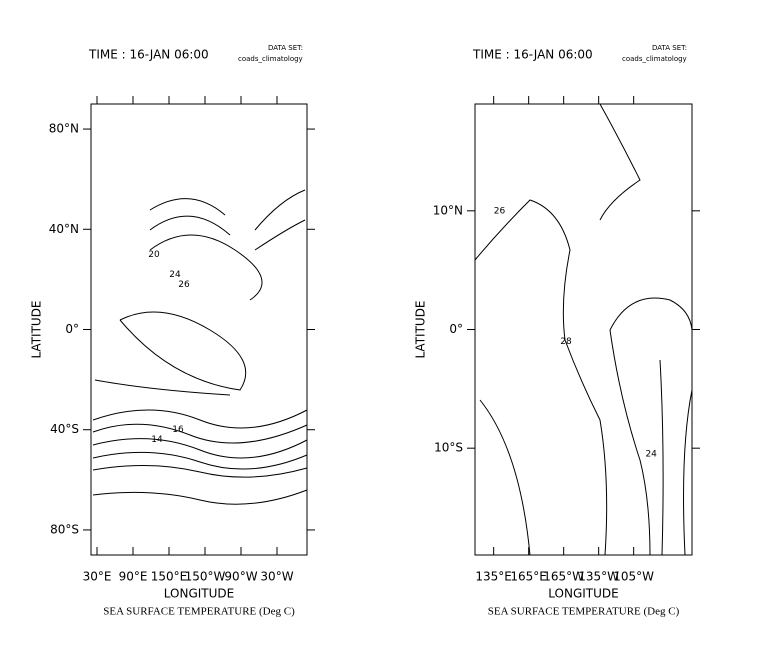  What do you see at coordinates (205, 577) in the screenshot?
I see `x-tick-label: 150°W` at bounding box center [205, 577].